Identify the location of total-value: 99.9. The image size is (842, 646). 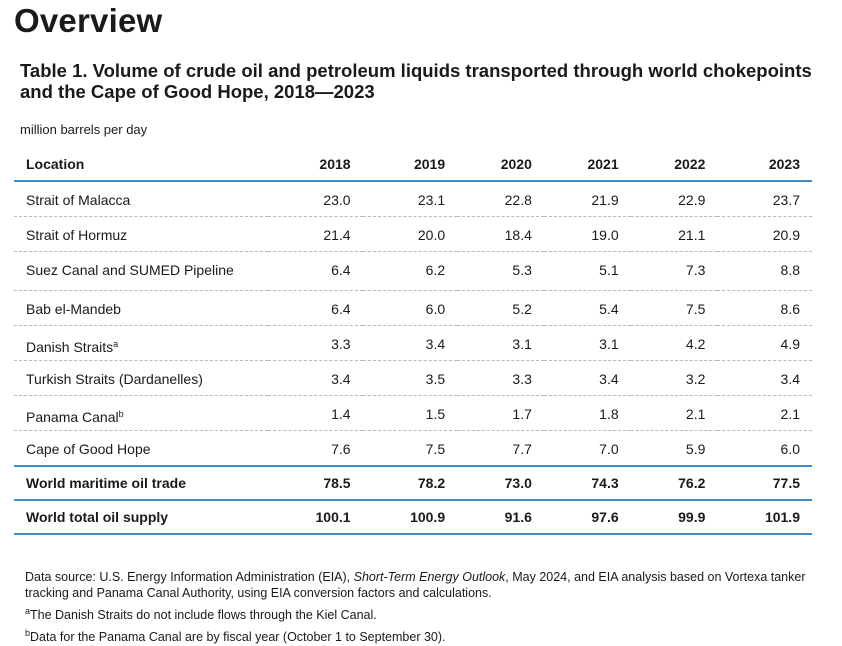
(674, 517).